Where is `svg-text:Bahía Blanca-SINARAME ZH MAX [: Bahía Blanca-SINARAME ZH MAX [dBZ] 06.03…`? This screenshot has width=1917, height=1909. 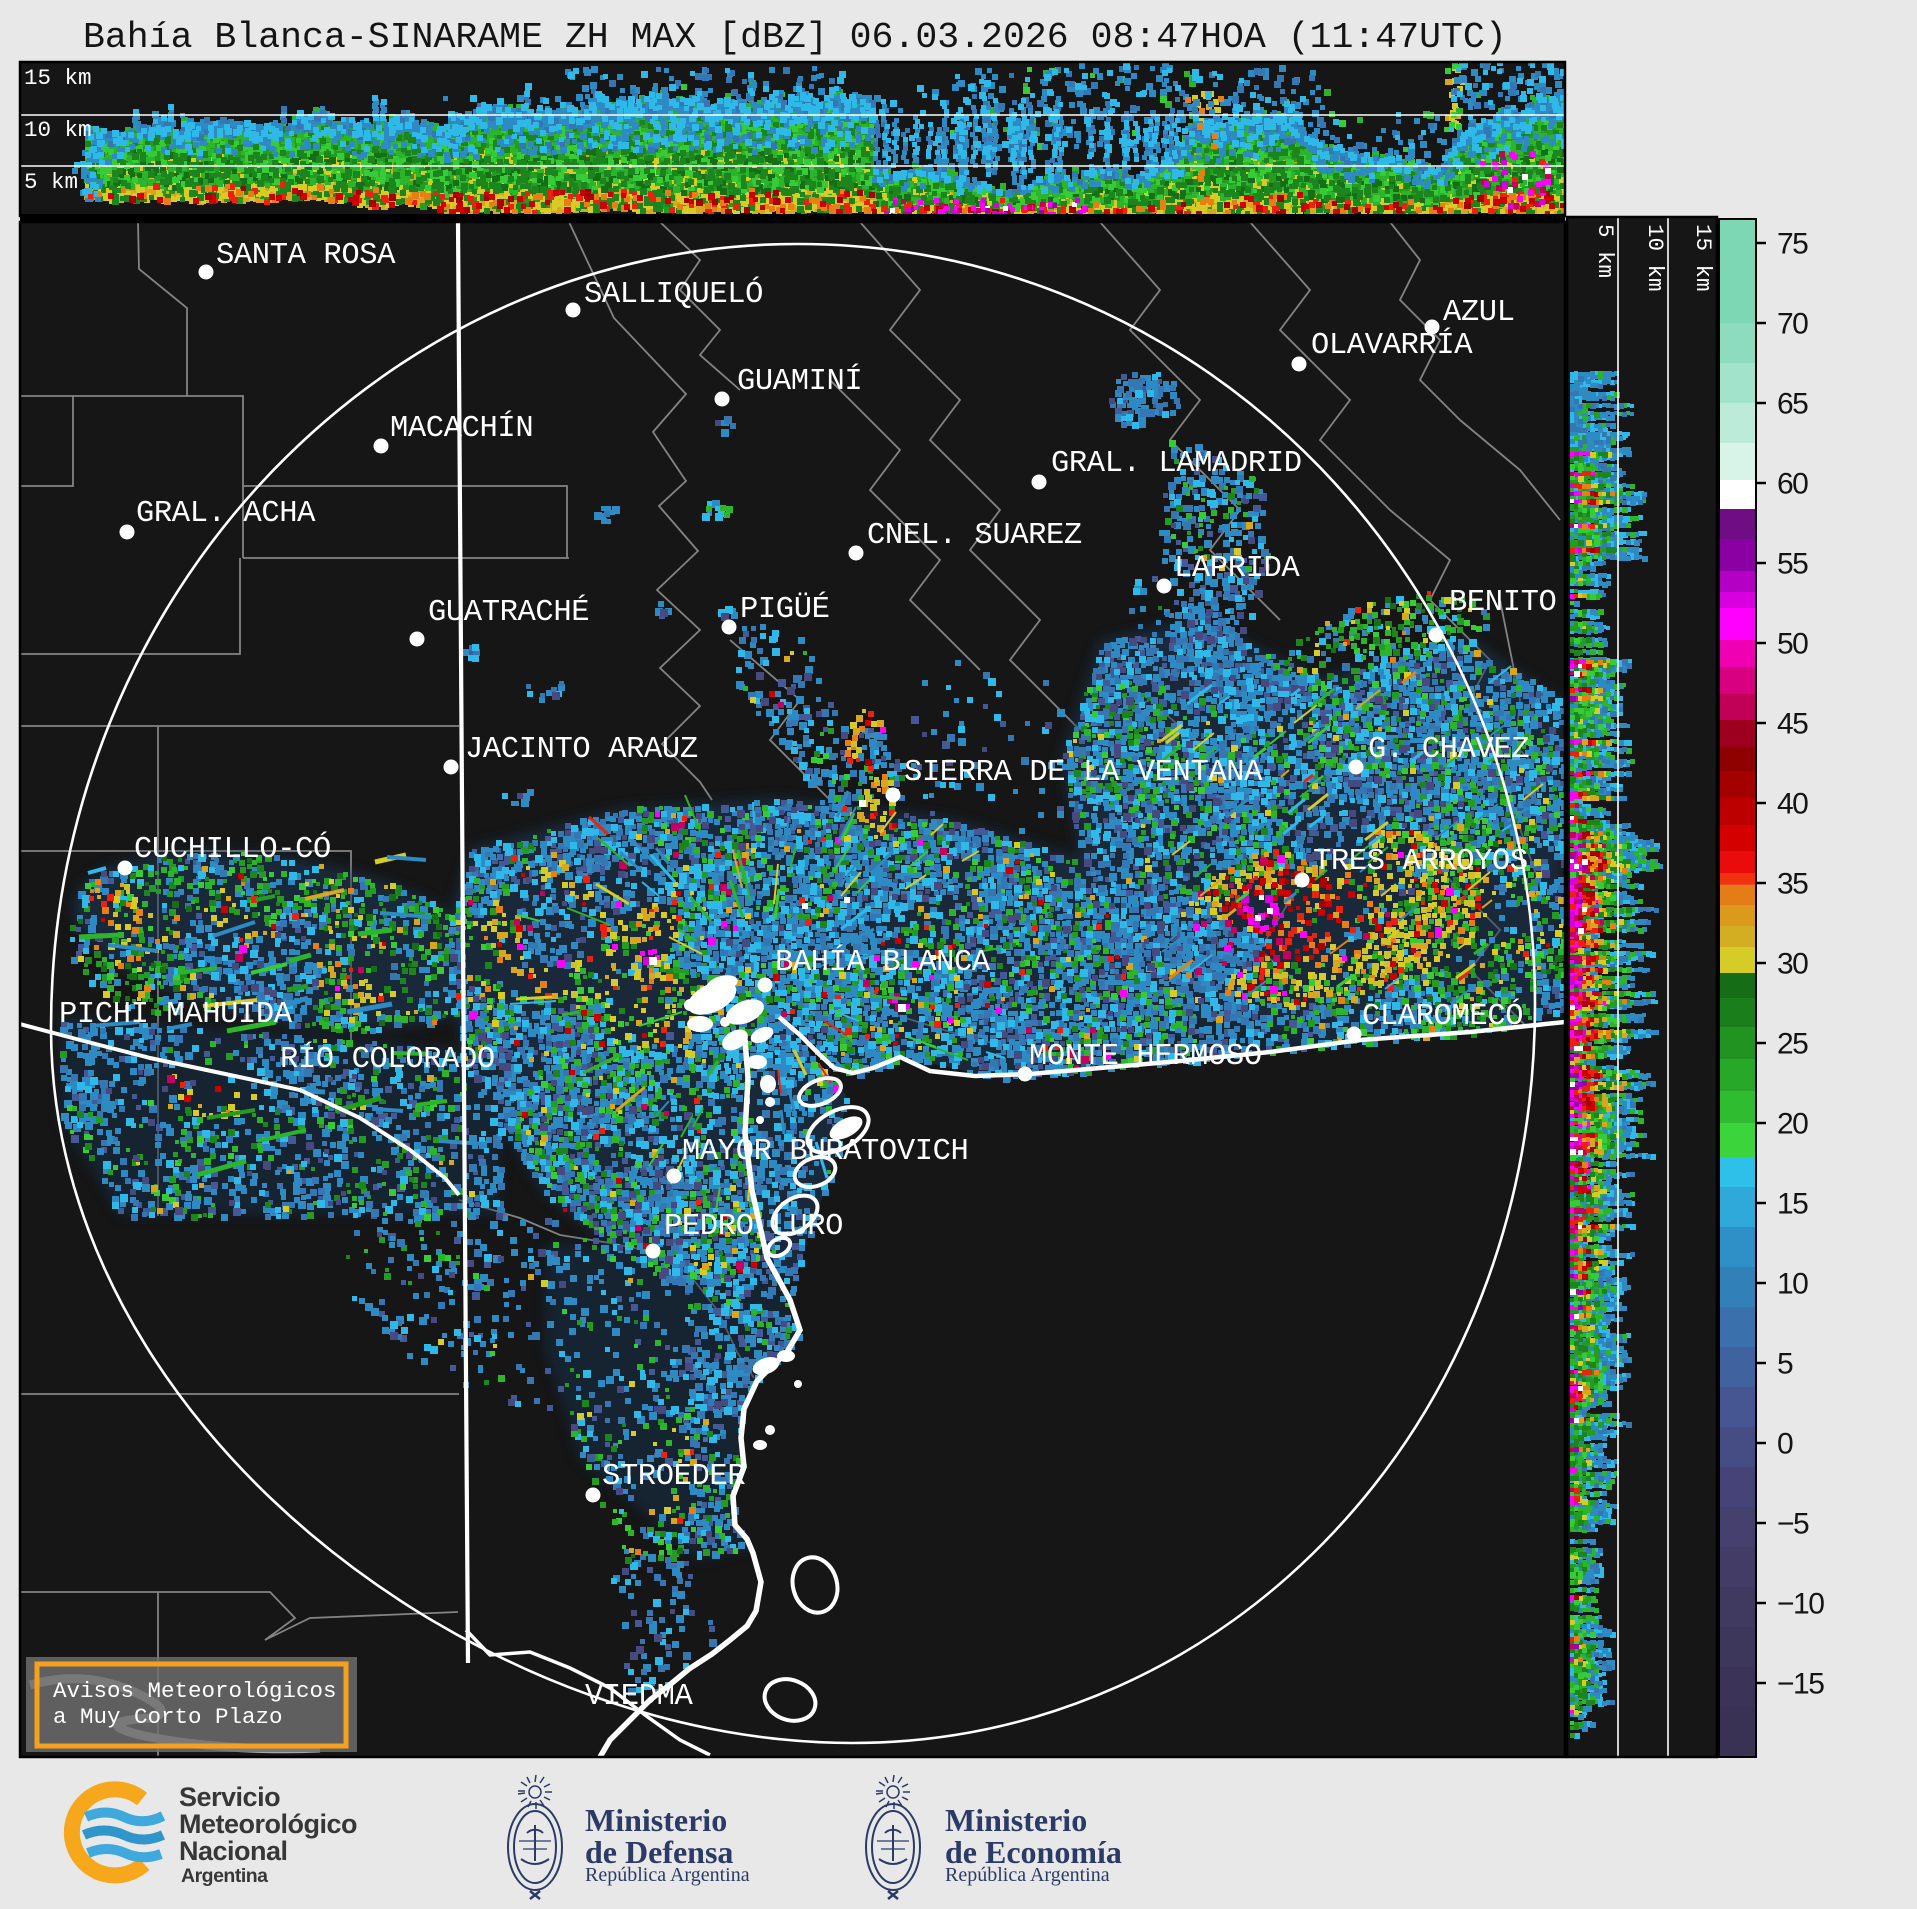
svg-text:Bahía Blanca-SINARAME ZH MAX [: Bahía Blanca-SINARAME ZH MAX [dBZ] 06.03… is located at coordinates (795, 37).